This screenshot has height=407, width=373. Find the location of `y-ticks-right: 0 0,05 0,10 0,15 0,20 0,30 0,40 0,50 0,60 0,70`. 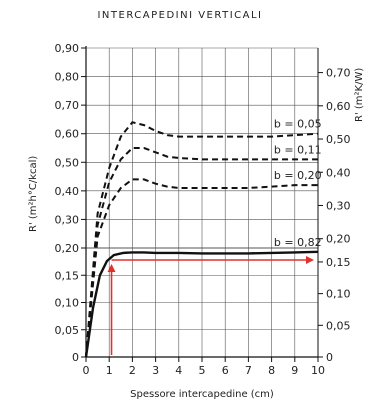

y-ticks-right: 0 0,05 0,10 0,15 0,20 0,30 0,40 0,50 0,60 0,70 is located at coordinates (334, 215).